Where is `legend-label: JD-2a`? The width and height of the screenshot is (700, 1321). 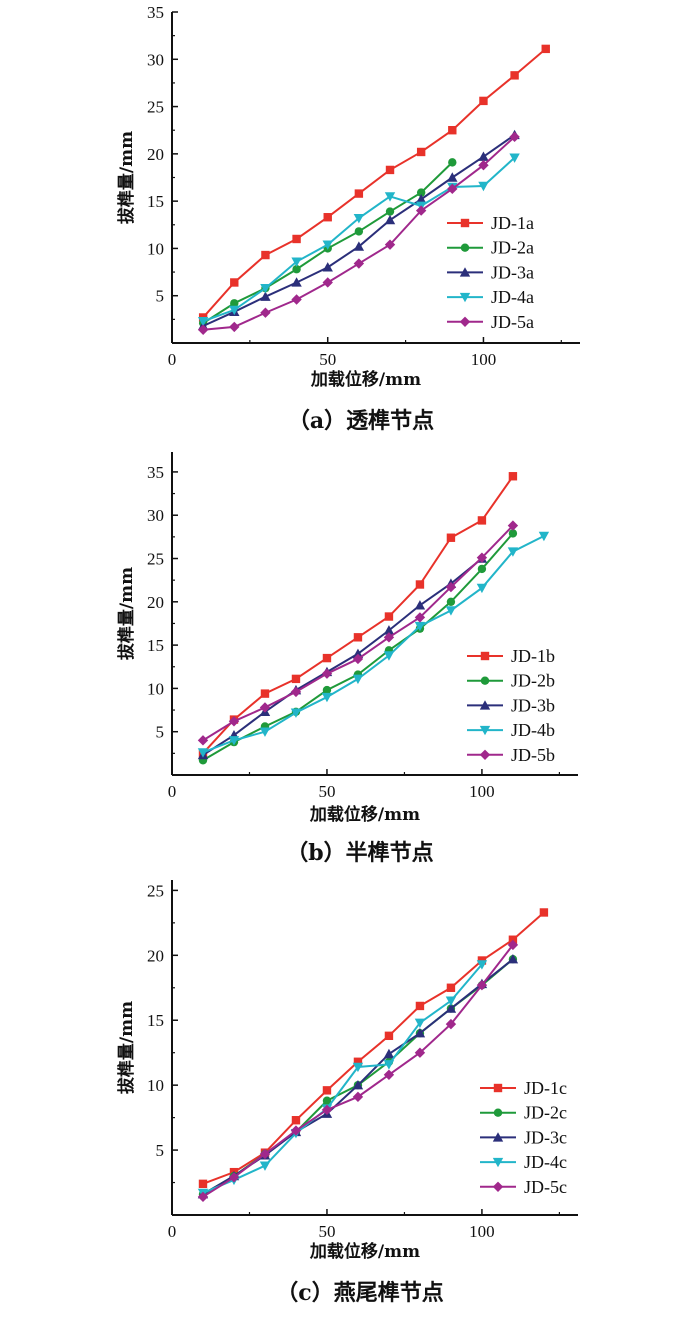
legend-label: JD-2a is located at coordinates (512, 248).